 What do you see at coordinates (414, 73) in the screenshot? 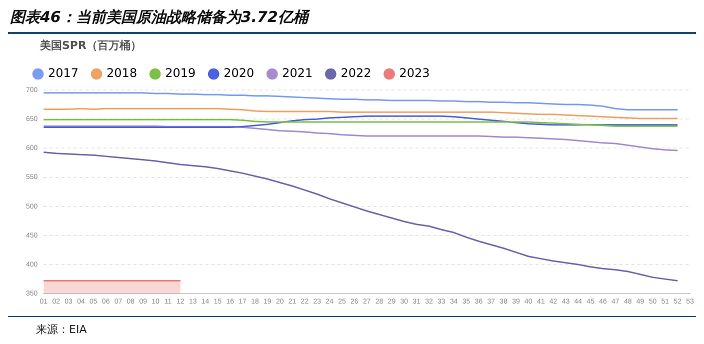
I see `legend-label: 2023` at bounding box center [414, 73].